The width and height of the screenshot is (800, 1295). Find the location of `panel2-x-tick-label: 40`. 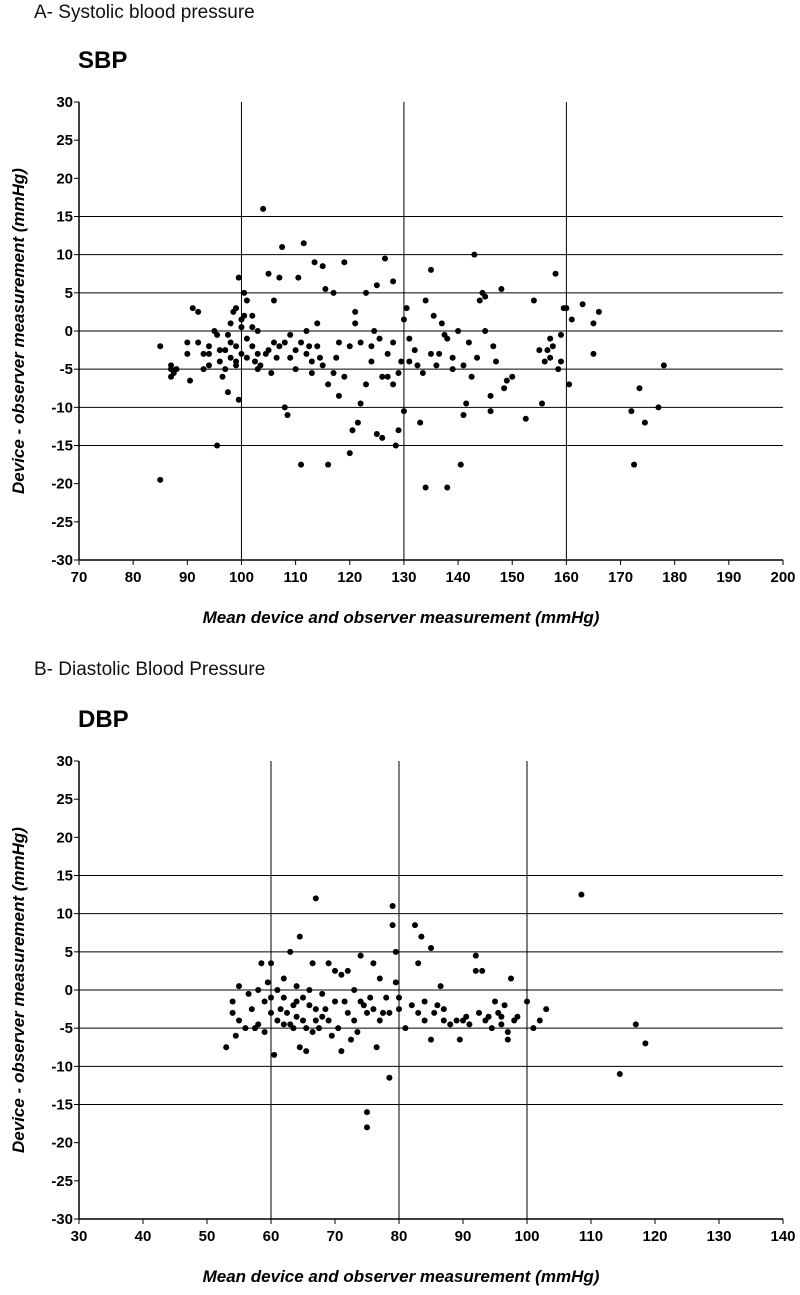

panel2-x-tick-label: 40 is located at coordinates (143, 1236).